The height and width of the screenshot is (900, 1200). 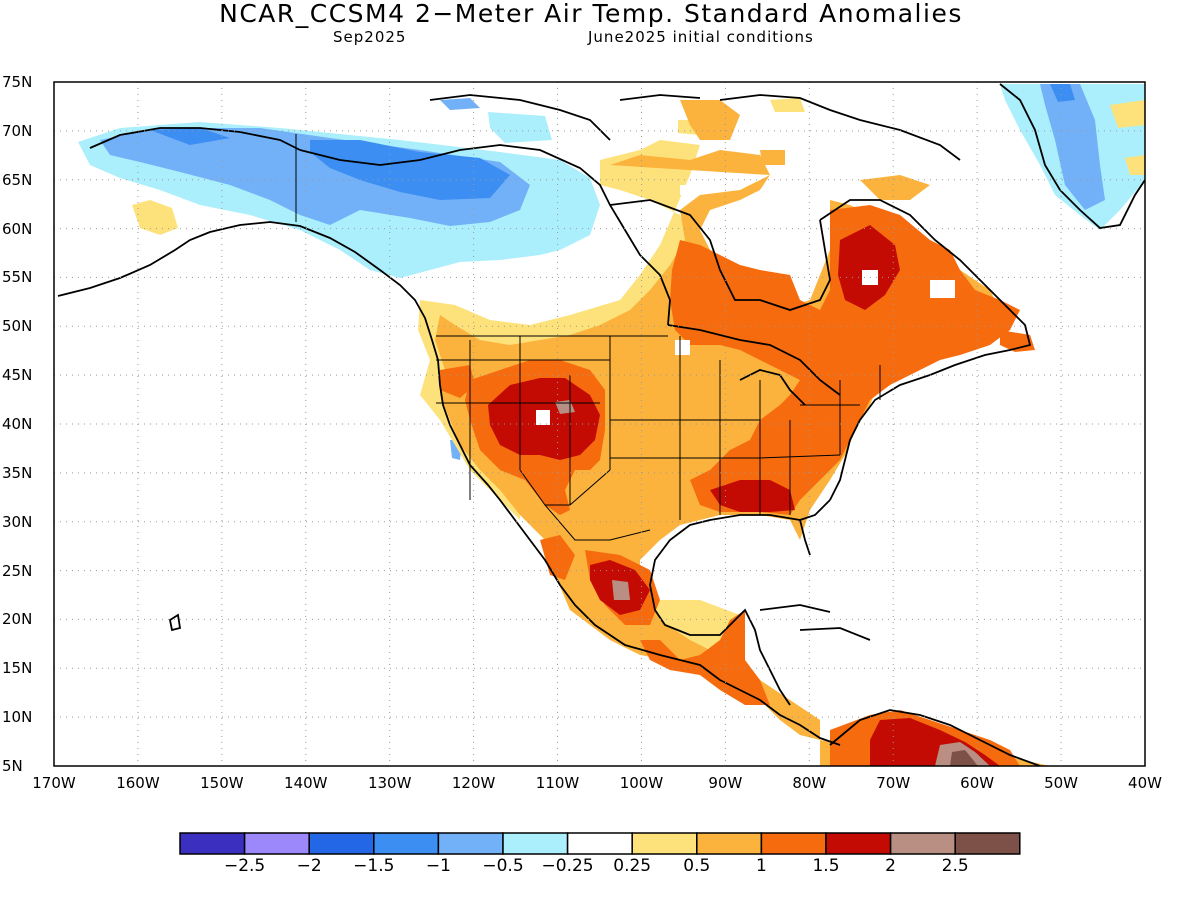 What do you see at coordinates (1145, 783) in the screenshot?
I see `lon-tick-label: 40W` at bounding box center [1145, 783].